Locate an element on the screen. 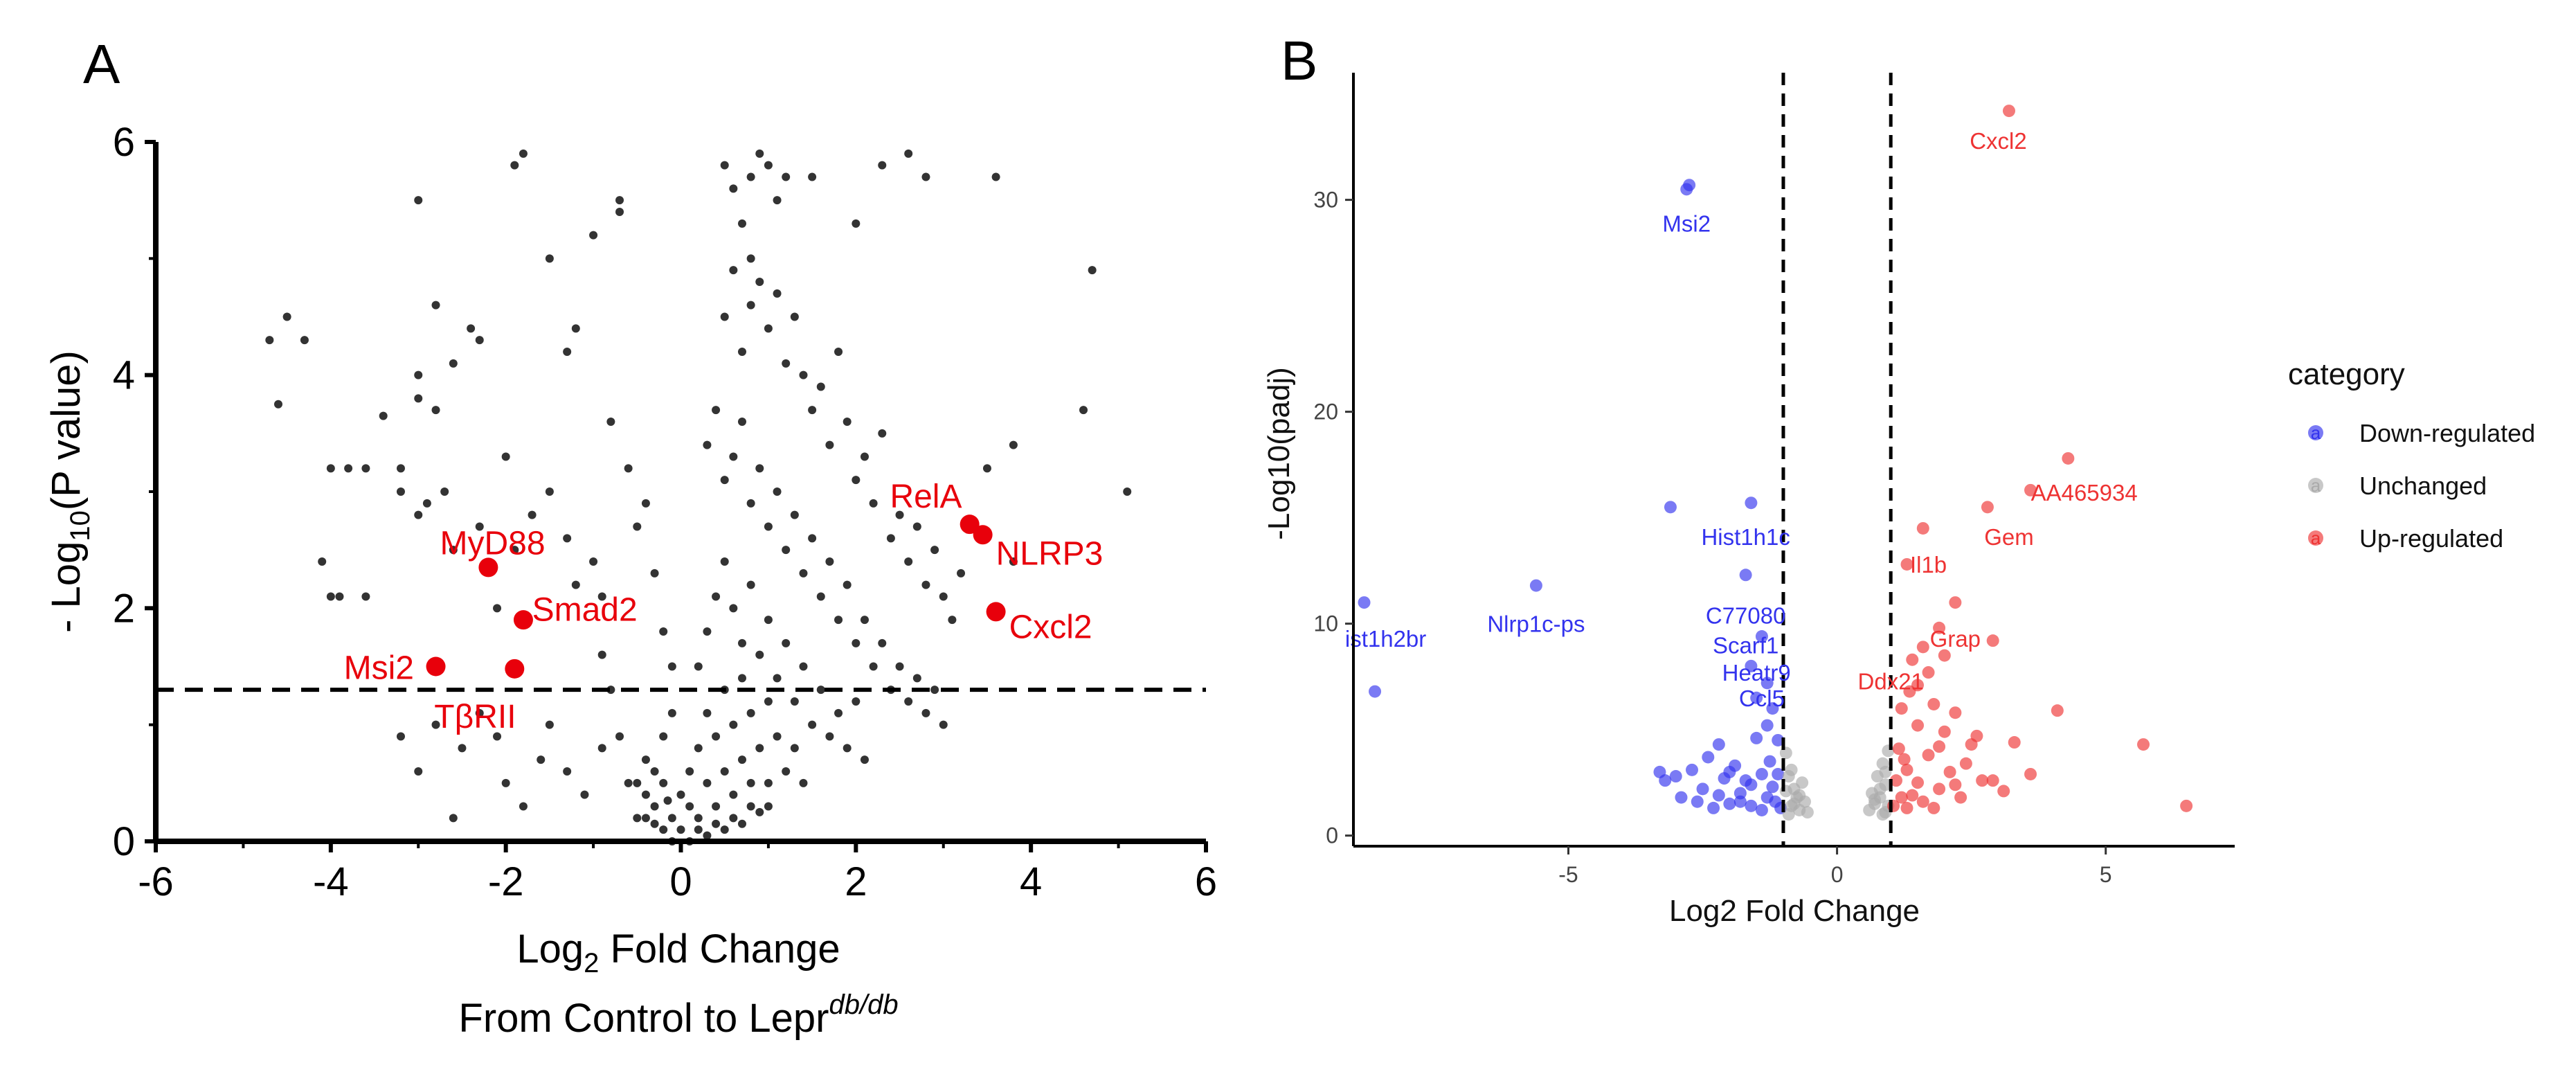 The image size is (2576, 1083). gene-label: Il1b is located at coordinates (1928, 565).